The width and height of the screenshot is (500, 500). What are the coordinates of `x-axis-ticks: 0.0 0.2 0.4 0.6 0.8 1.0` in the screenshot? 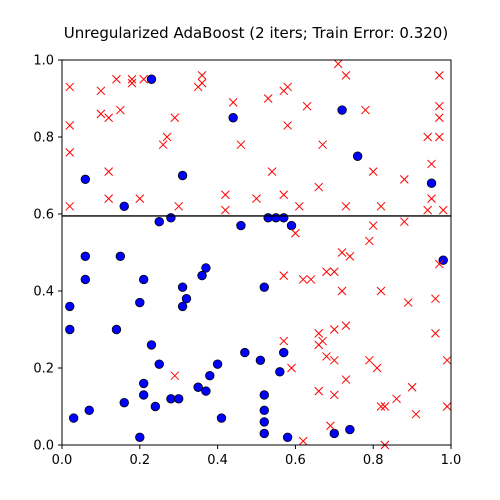 It's located at (256, 456).